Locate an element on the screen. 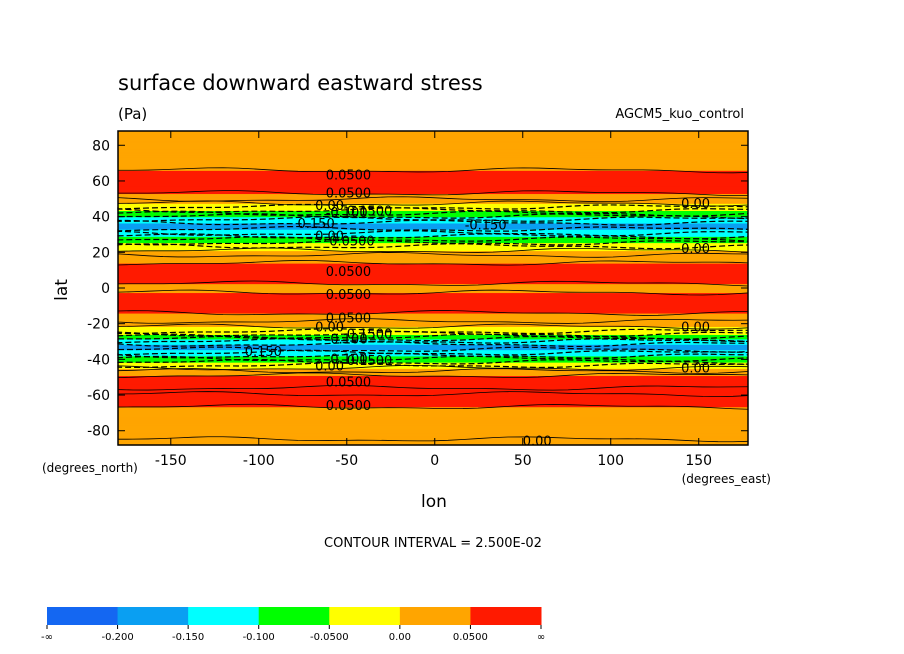 Image resolution: width=904 pixels, height=654 pixels. contour-label-1: 0.0500 is located at coordinates (349, 193).